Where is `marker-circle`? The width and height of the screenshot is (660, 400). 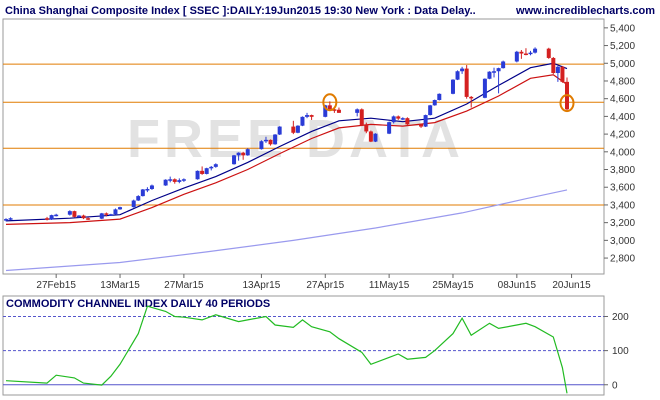
marker-circle is located at coordinates (567, 103).